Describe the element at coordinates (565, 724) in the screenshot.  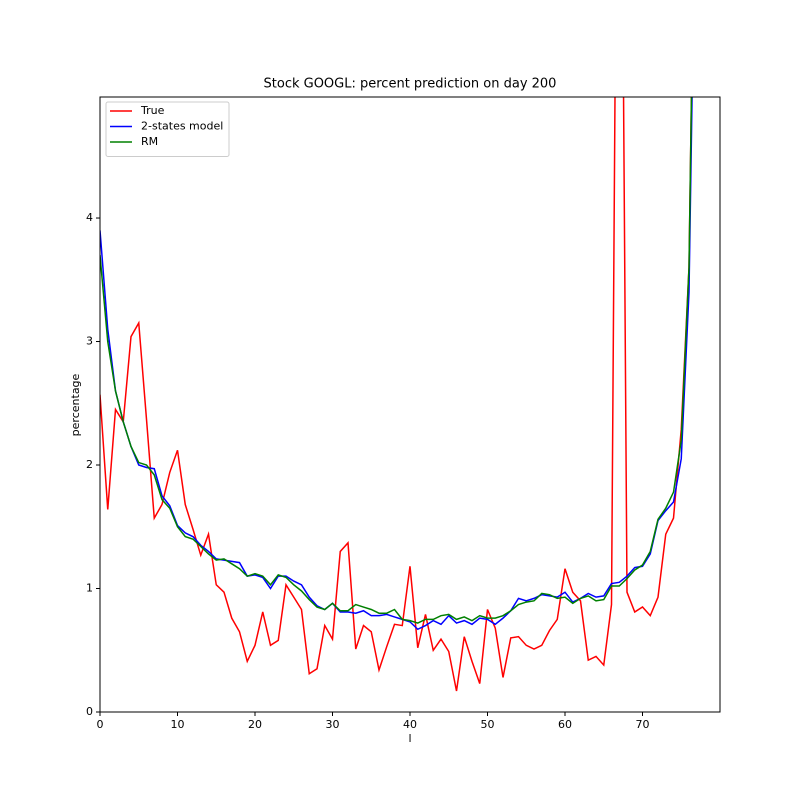
I see `x-tick-label: 60` at that location.